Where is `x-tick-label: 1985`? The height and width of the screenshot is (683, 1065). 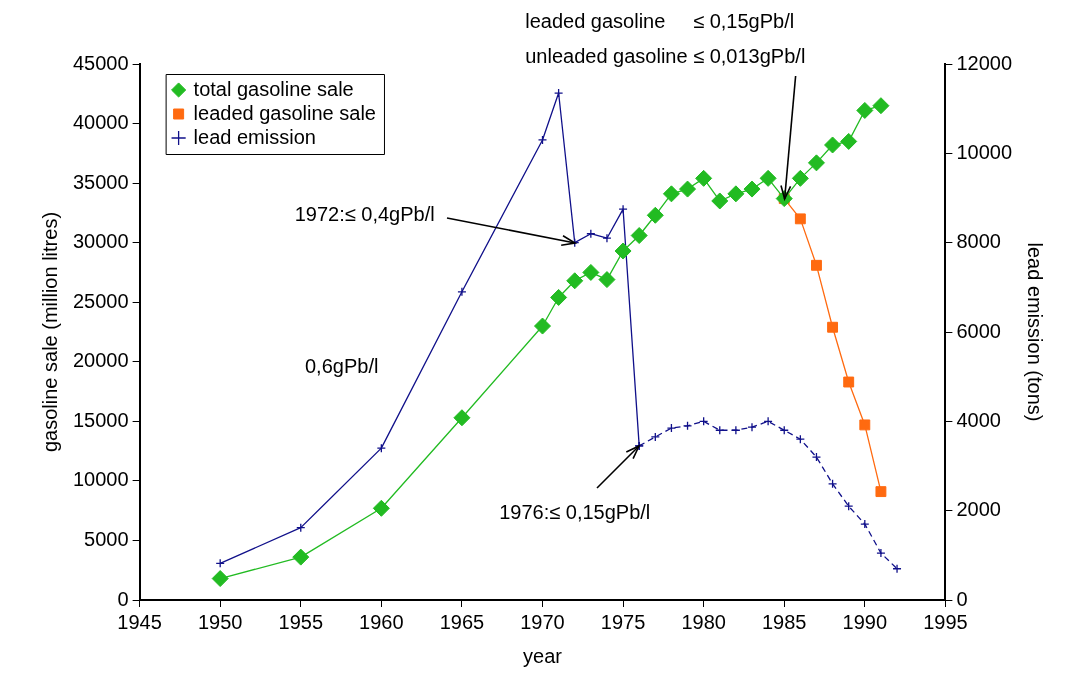
x-tick-label: 1985 is located at coordinates (784, 621).